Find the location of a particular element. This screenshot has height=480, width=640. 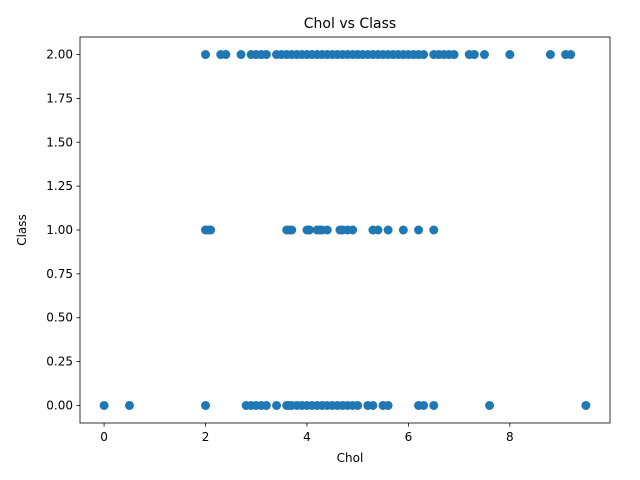

x-axis-label: Chol is located at coordinates (350, 458).